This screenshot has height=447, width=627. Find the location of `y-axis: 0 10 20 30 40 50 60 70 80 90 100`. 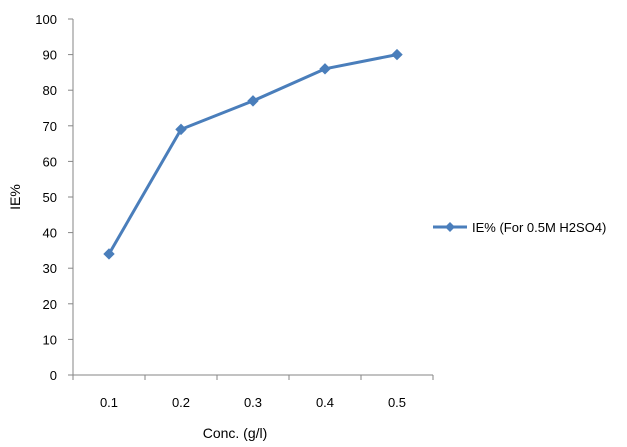

y-axis: 0 10 20 30 40 50 60 70 80 90 100 is located at coordinates (54, 197).